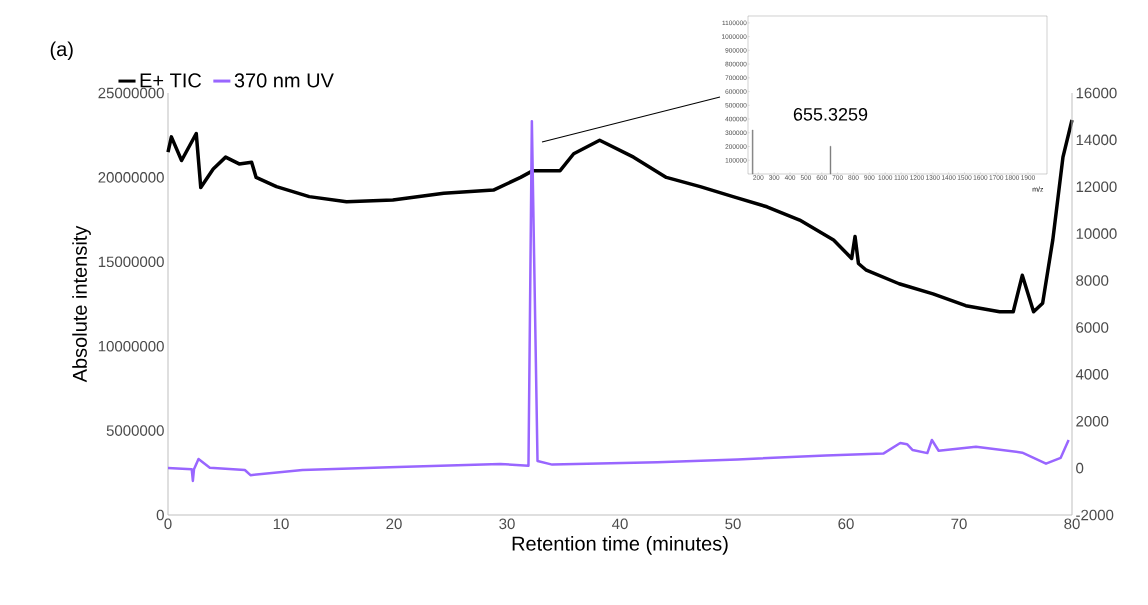 This screenshot has width=1148, height=605. What do you see at coordinates (394, 524) in the screenshot?
I see `x-tick-label: 20` at bounding box center [394, 524].